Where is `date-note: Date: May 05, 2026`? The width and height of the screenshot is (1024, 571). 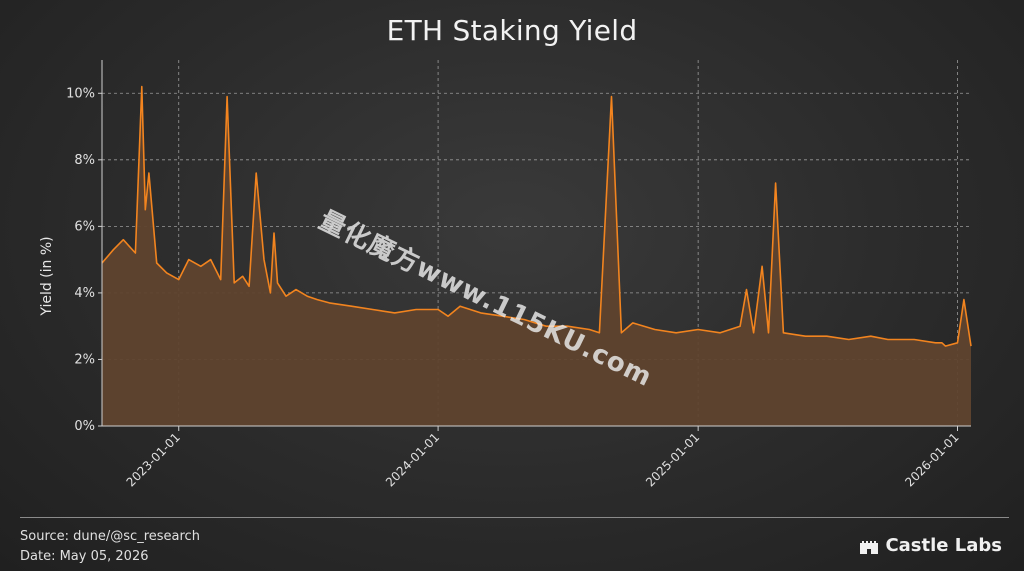 date-note: Date: May 05, 2026 is located at coordinates (84, 556).